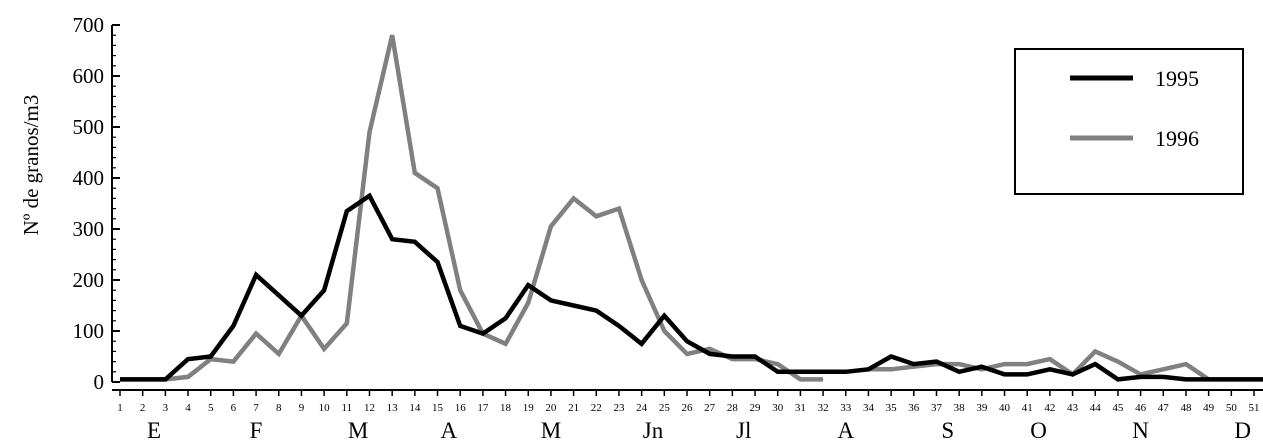 The width and height of the screenshot is (1263, 443). What do you see at coordinates (619, 408) in the screenshot?
I see `x-tick-label: 23` at bounding box center [619, 408].